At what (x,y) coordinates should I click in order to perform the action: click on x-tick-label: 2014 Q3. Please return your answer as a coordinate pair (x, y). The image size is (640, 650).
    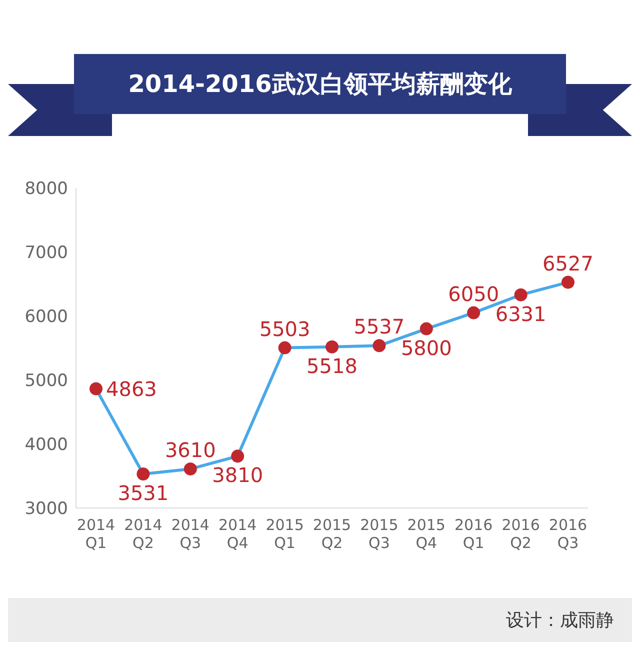
    Looking at the image, I should click on (190, 534).